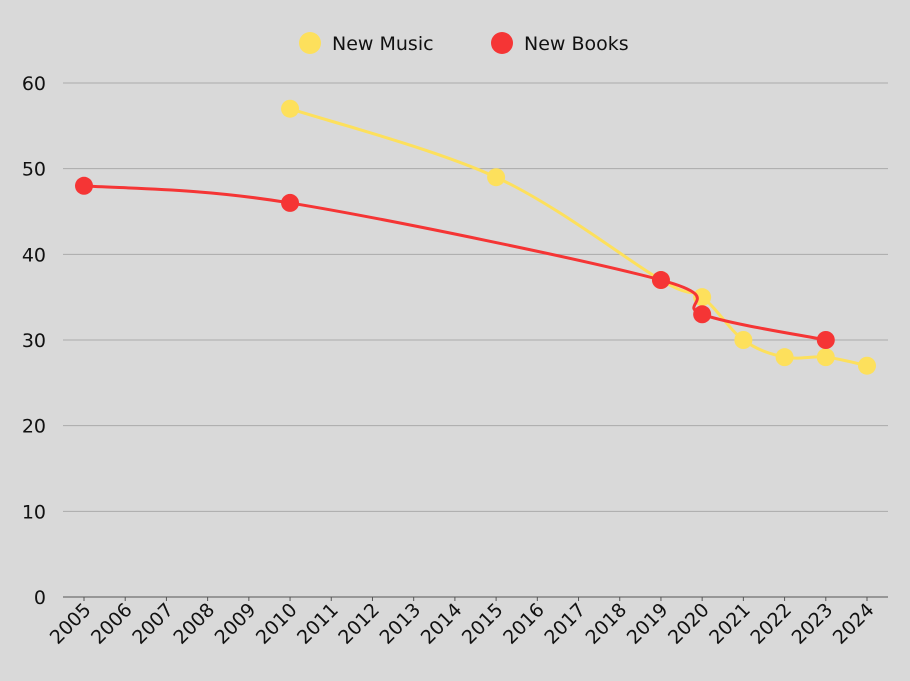 This screenshot has width=910, height=681. What do you see at coordinates (40, 598) in the screenshot?
I see `y-tick-label: 0` at bounding box center [40, 598].